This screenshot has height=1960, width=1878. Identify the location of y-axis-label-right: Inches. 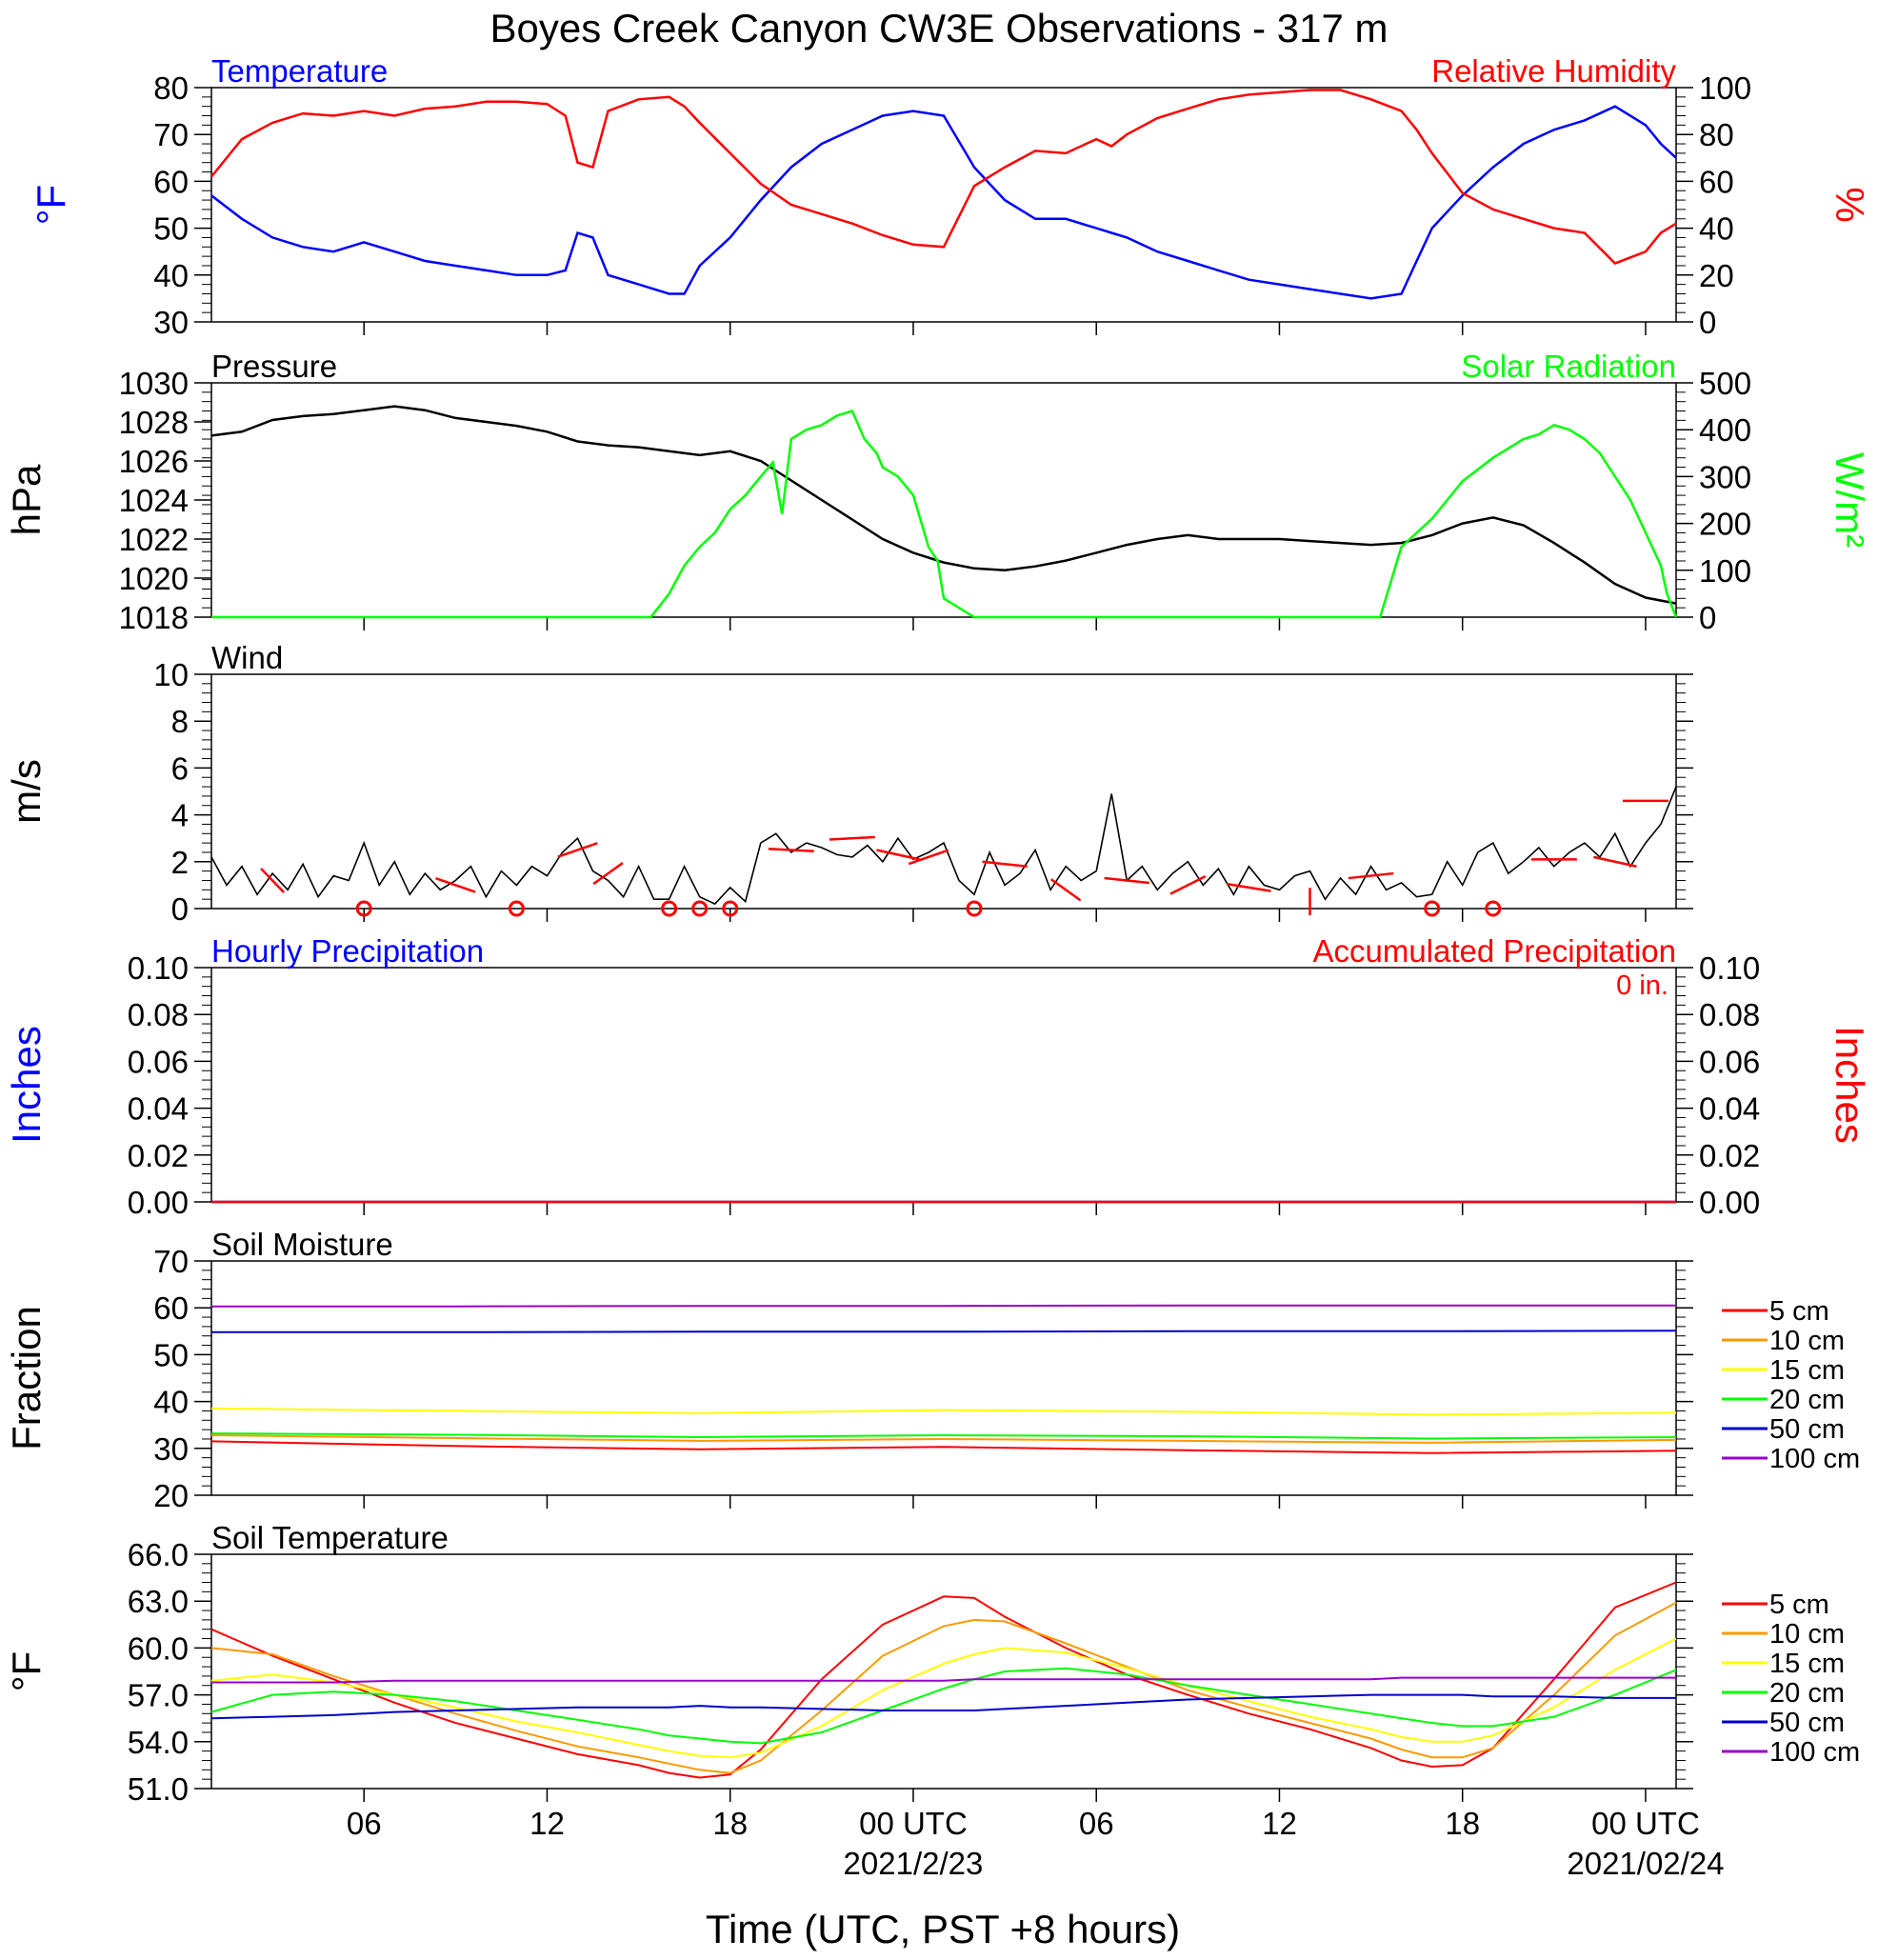
(1850, 1085).